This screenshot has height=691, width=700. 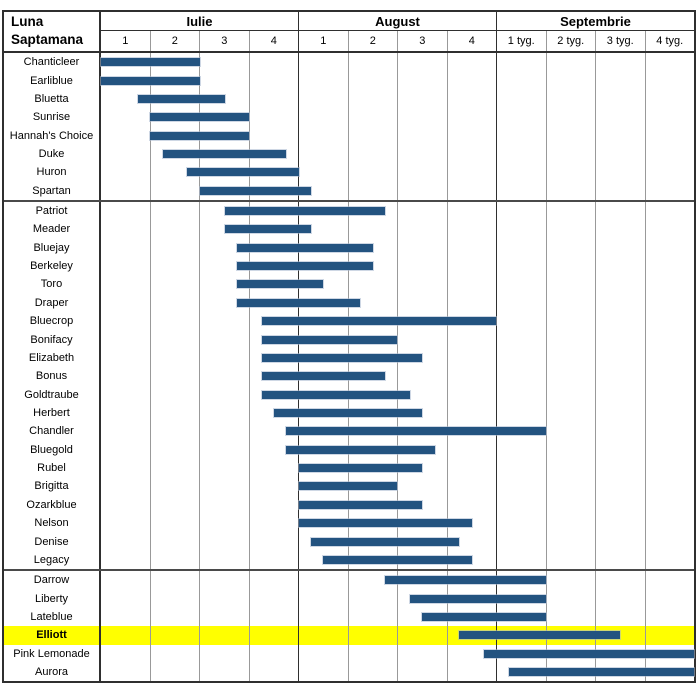 What do you see at coordinates (52, 172) in the screenshot?
I see `variety-label: Huron` at bounding box center [52, 172].